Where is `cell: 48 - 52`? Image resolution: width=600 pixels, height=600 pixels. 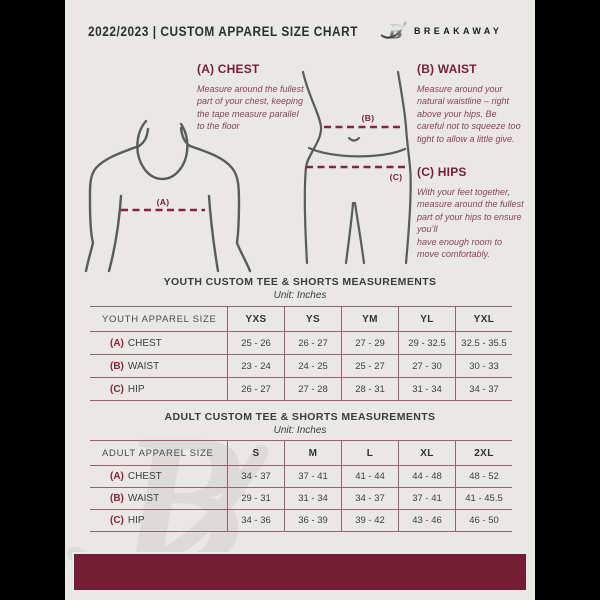
cell: 48 - 52 is located at coordinates (483, 476).